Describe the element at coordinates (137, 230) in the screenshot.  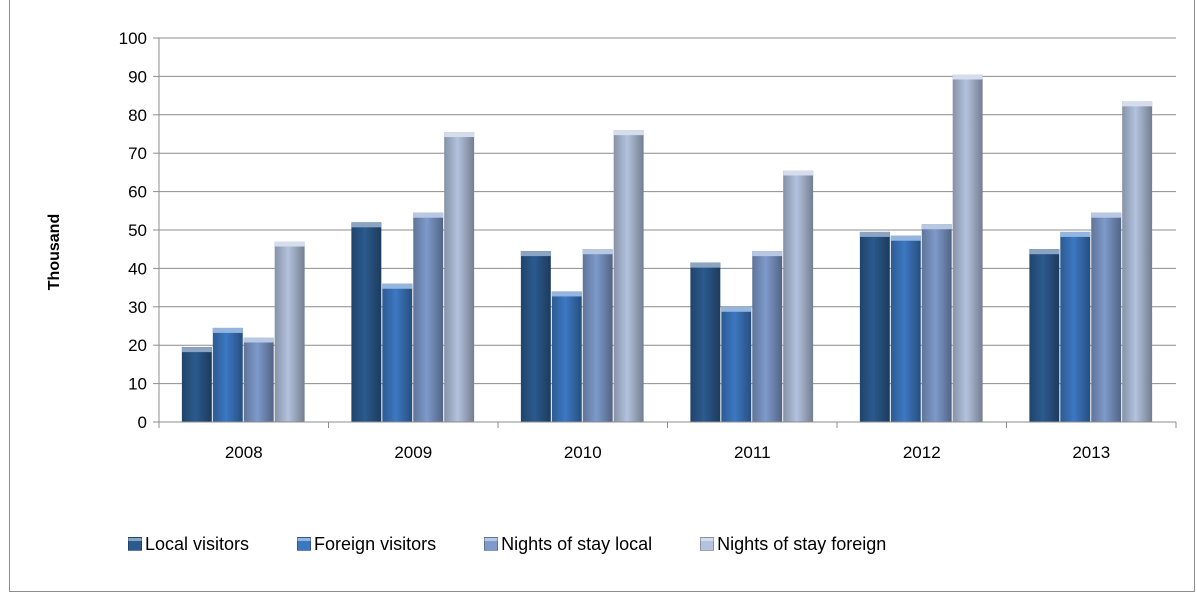
I see `y-tick-label: 50` at that location.